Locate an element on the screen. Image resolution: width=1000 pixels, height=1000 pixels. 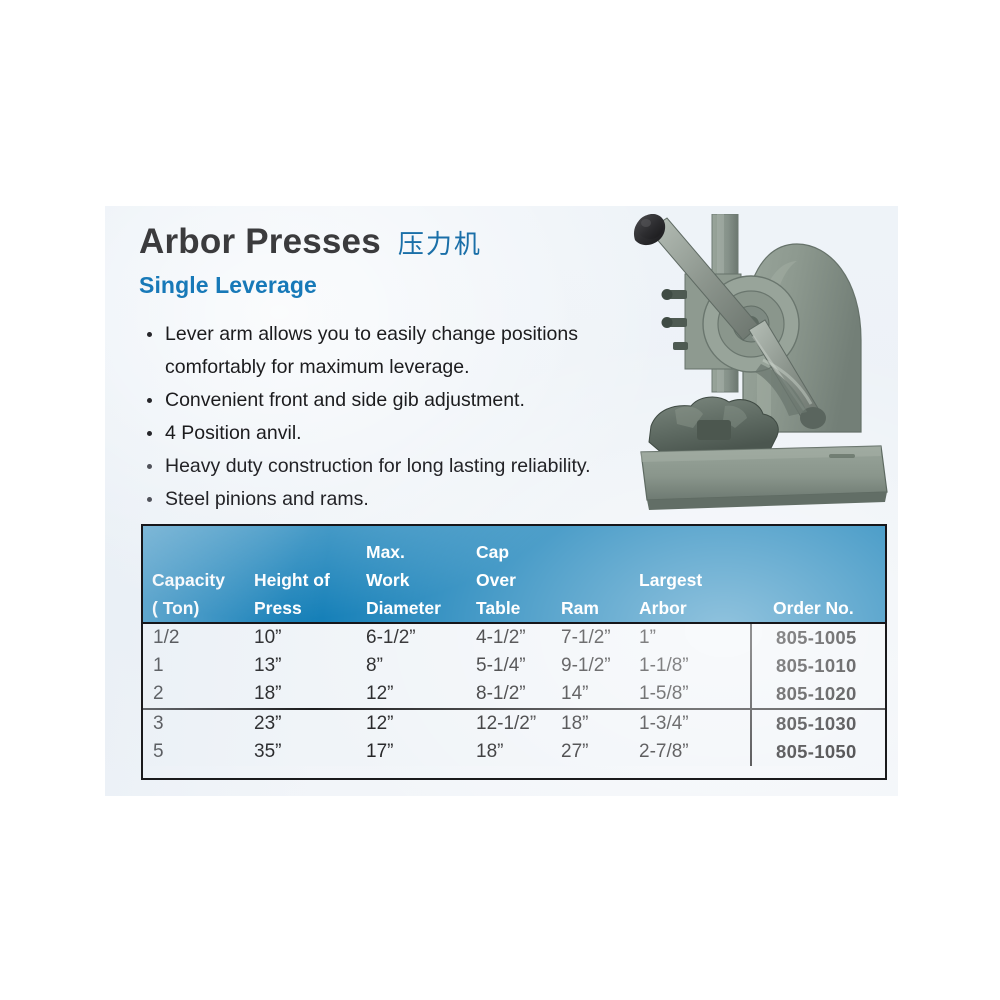
table-row: 3 23” 12” 12-1/2” 18” 1-3/4” 805-1030 is located at coordinates (514, 723).